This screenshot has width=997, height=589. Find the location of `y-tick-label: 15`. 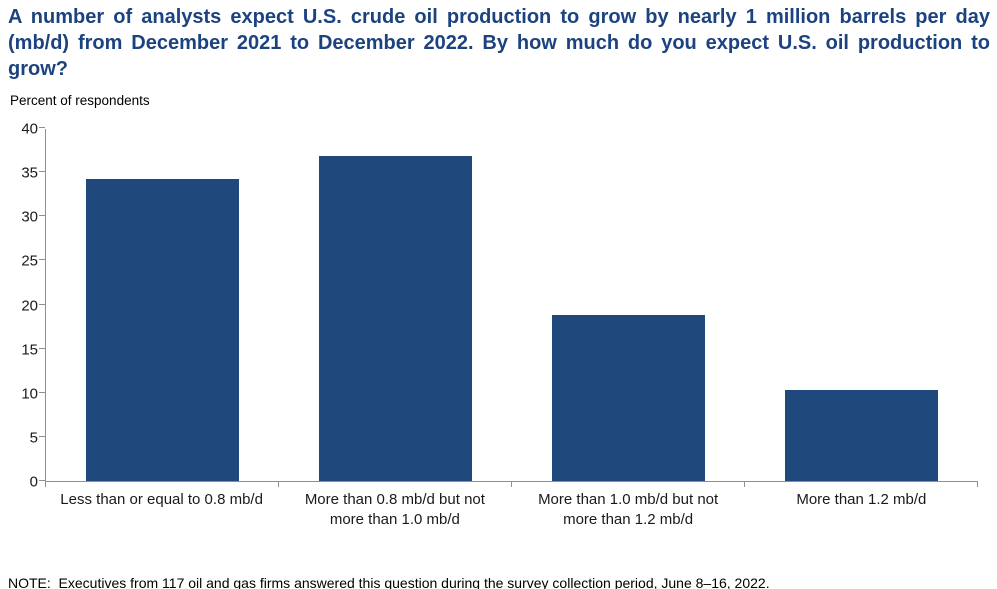

y-tick-label: 15 is located at coordinates (29, 350).